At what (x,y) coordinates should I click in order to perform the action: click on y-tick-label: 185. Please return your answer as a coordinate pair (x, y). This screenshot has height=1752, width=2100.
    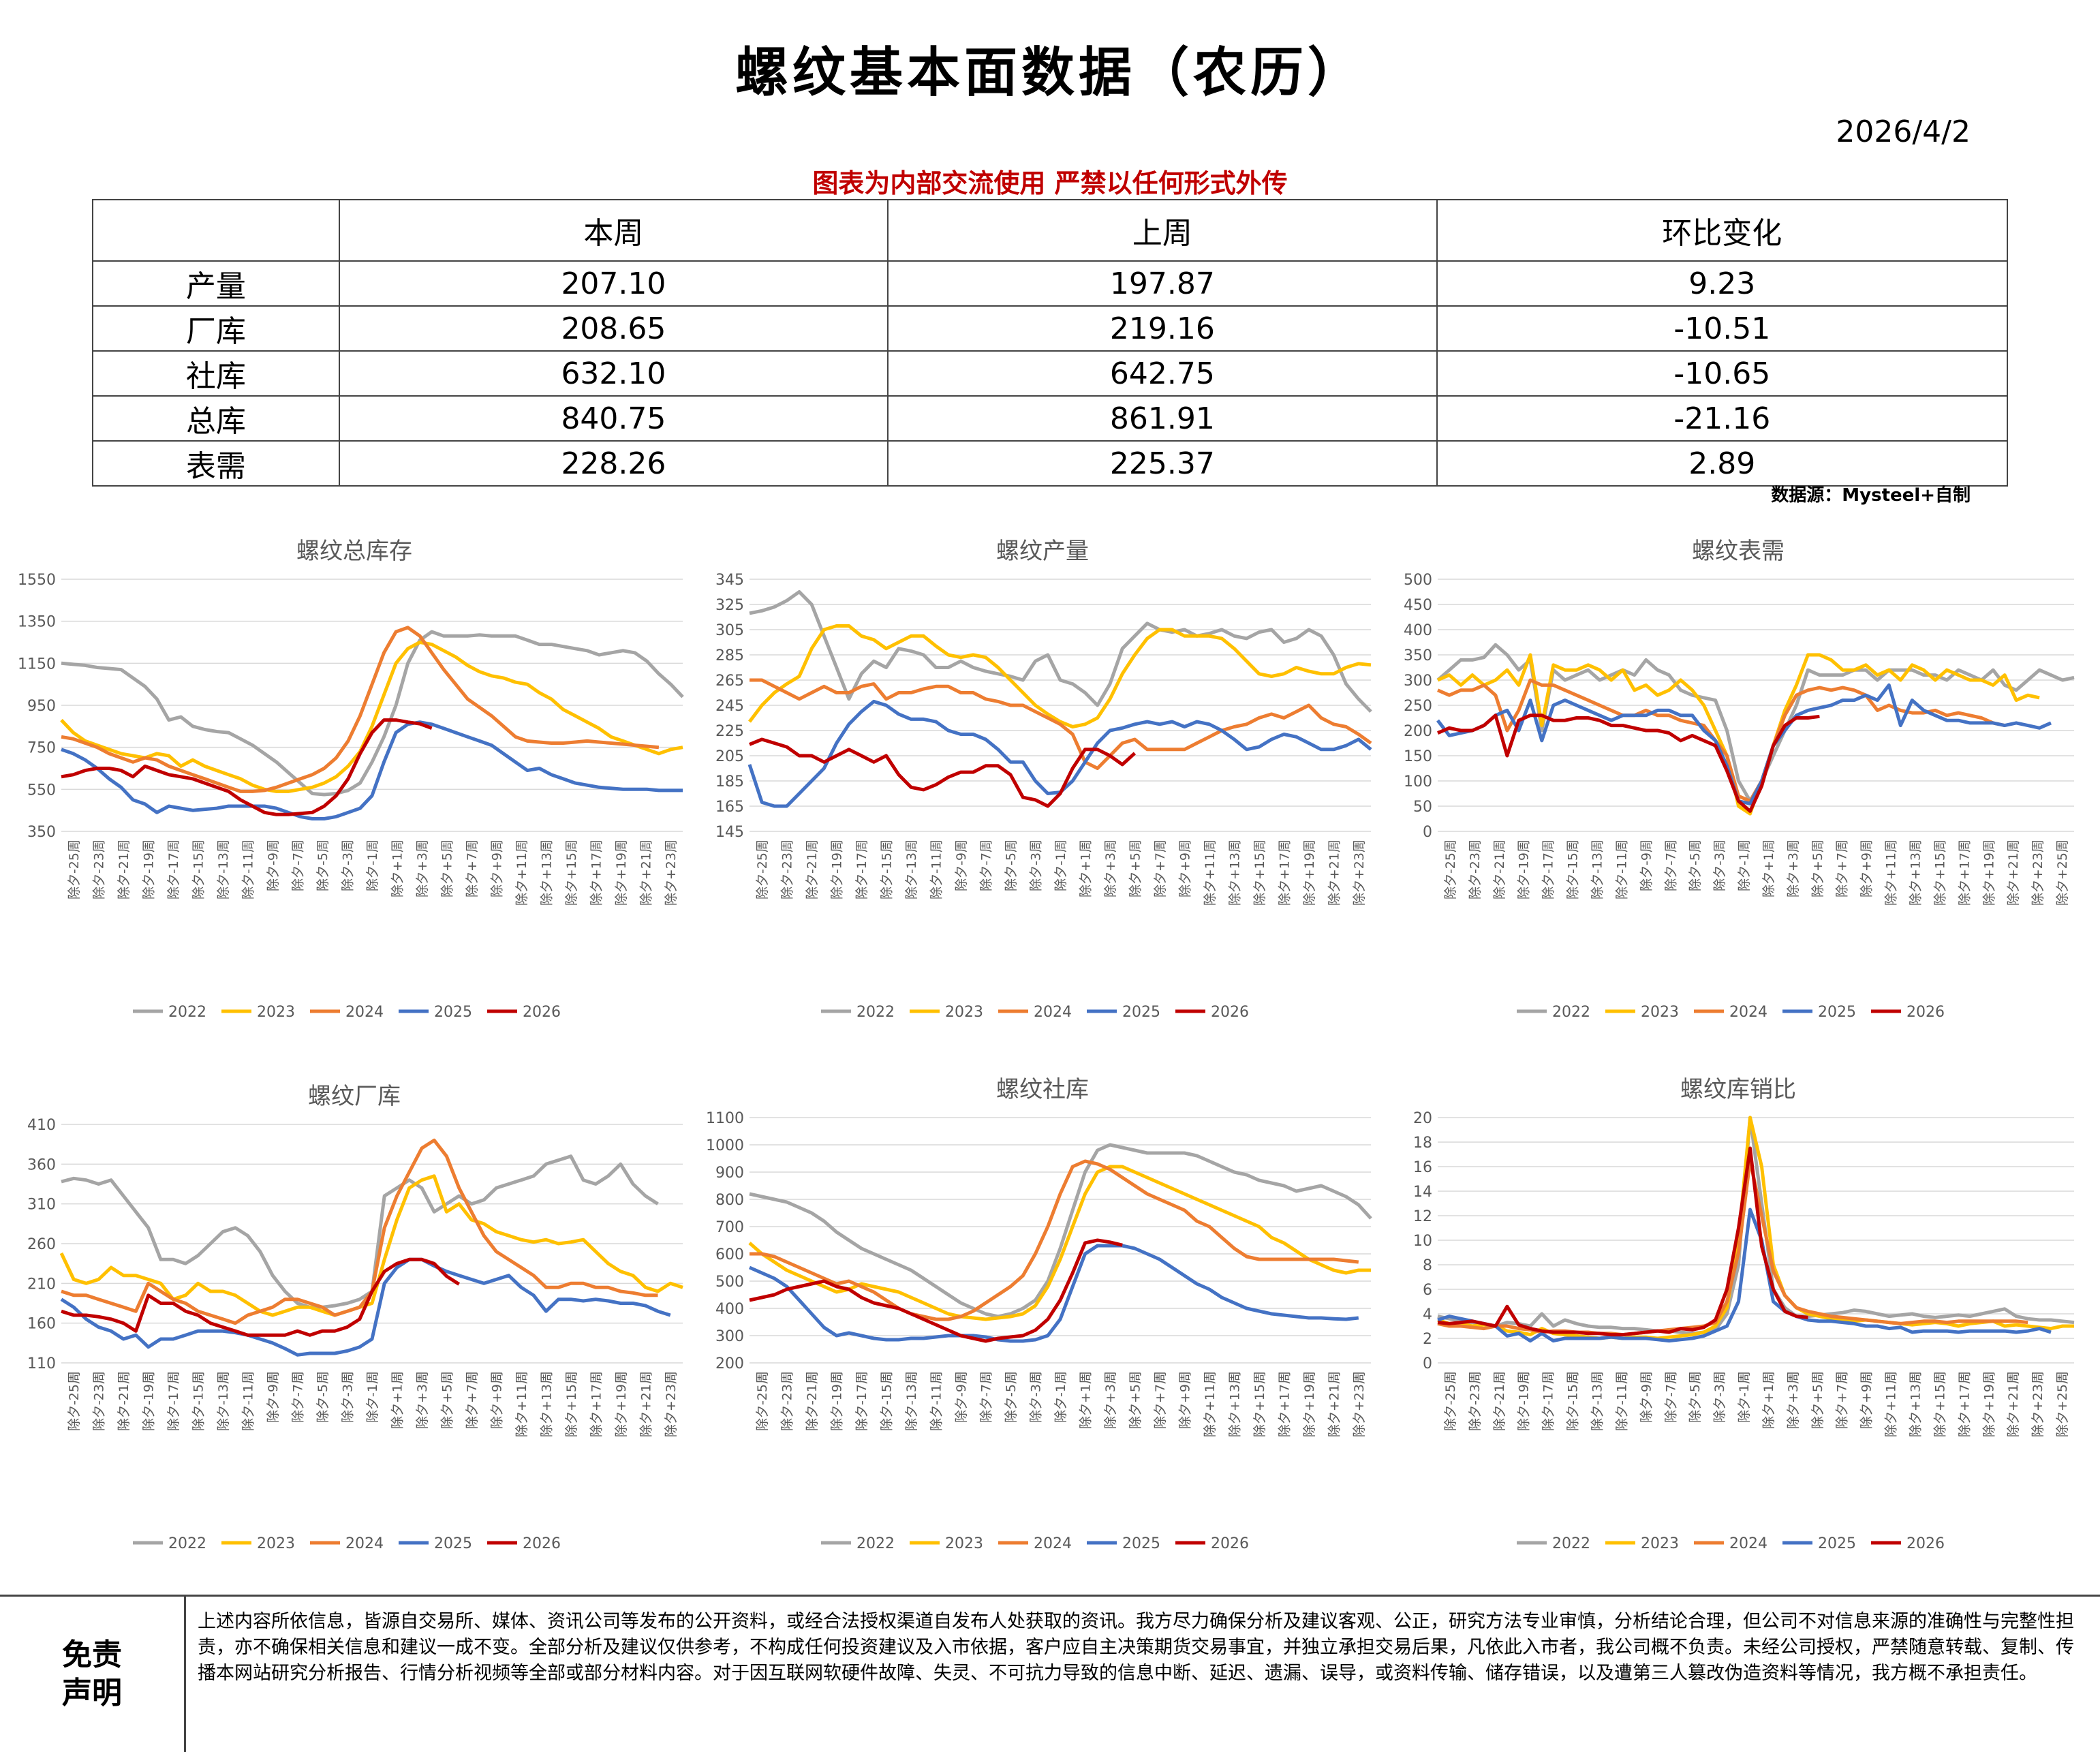
    Looking at the image, I should click on (729, 782).